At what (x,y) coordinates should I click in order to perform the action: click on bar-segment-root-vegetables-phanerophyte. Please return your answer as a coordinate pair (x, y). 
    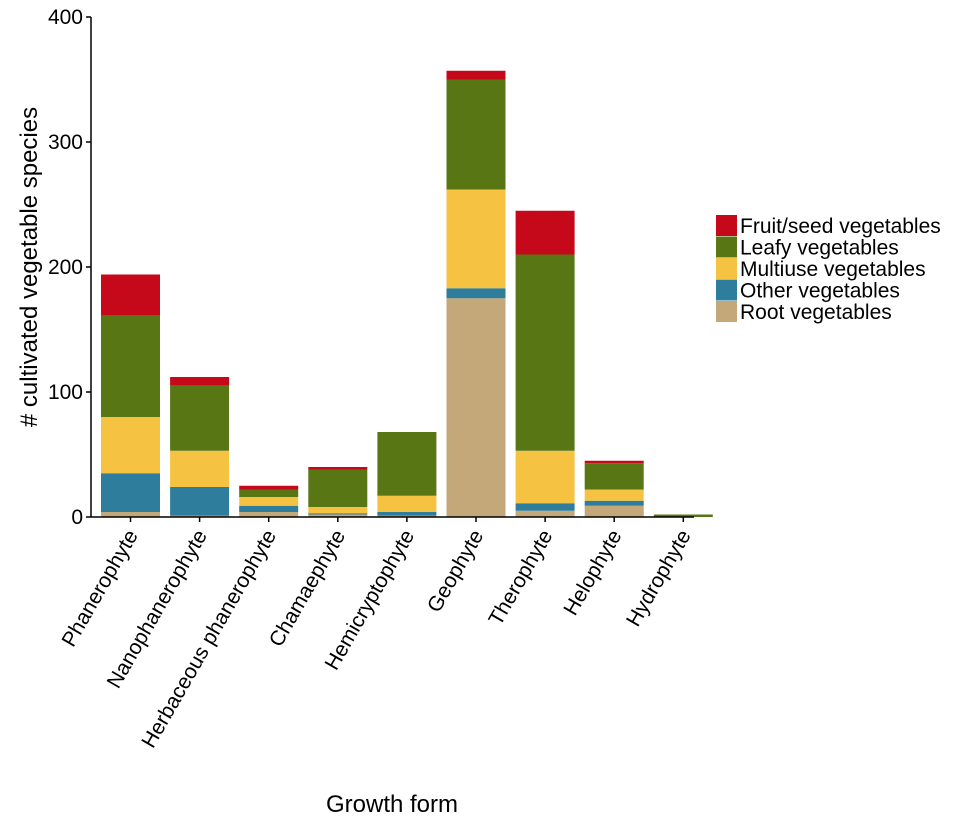
    Looking at the image, I should click on (130, 514).